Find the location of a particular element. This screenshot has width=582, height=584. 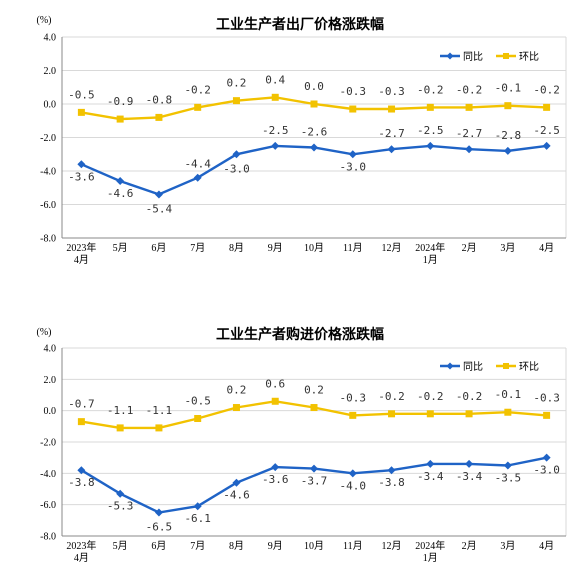

x-tick-label: 6月 is located at coordinates (158, 248).